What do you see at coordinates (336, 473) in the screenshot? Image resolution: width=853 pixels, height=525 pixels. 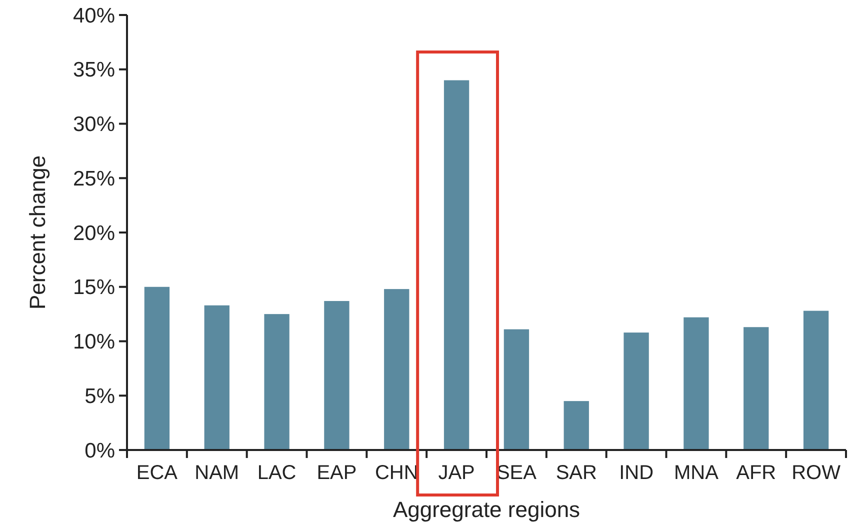 I see `x-tick-label: EAP` at bounding box center [336, 473].